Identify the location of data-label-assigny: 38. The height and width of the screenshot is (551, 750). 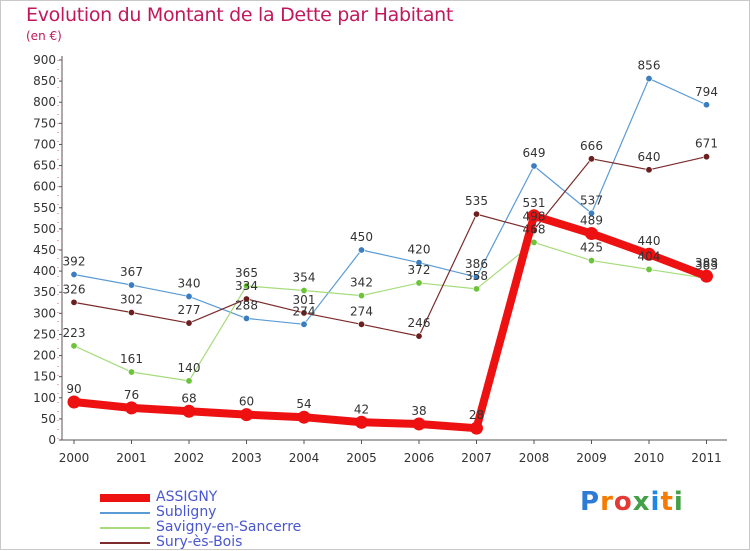
(418, 411).